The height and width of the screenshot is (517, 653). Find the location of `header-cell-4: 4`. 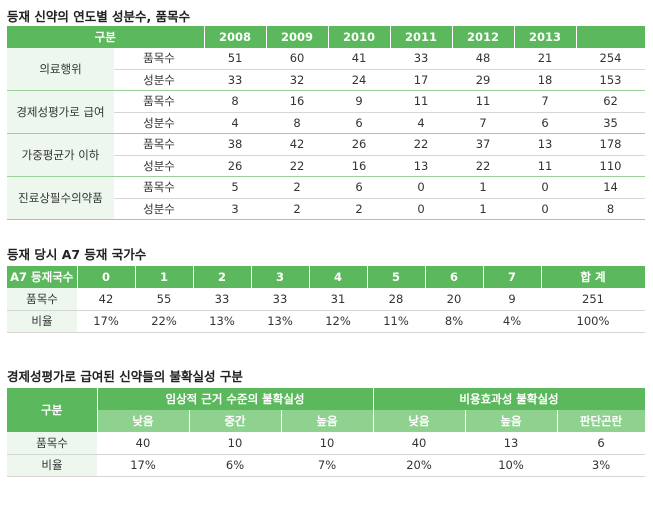

header-cell-4: 4 is located at coordinates (338, 277).